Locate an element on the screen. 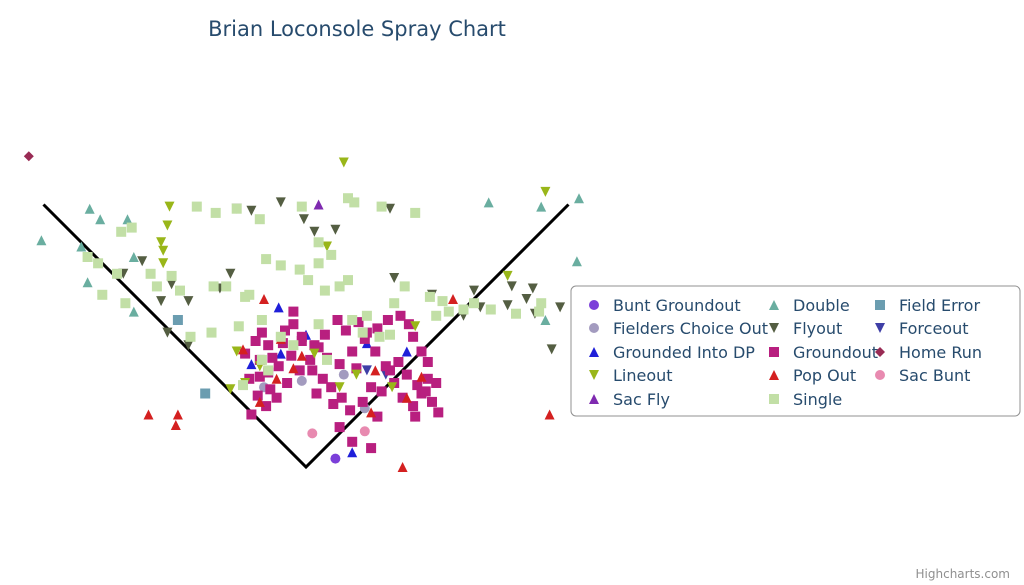 The height and width of the screenshot is (585, 1024). legend-item-flyout: Flyout is located at coordinates (805, 328).